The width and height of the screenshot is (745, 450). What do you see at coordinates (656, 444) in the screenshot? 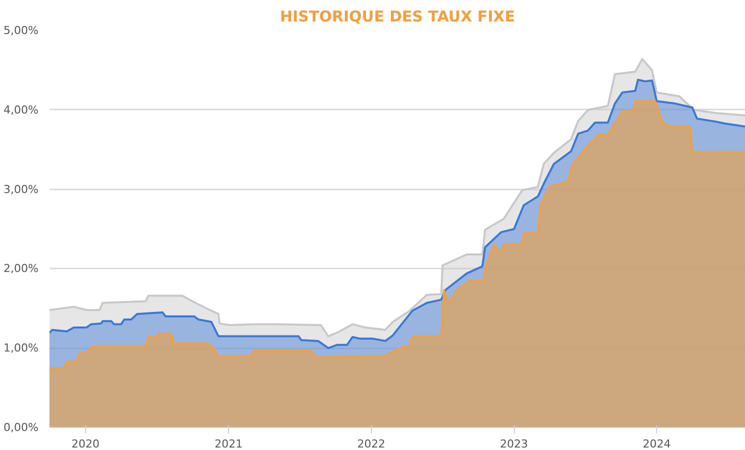
I see `x-tick-label: 2024` at bounding box center [656, 444].